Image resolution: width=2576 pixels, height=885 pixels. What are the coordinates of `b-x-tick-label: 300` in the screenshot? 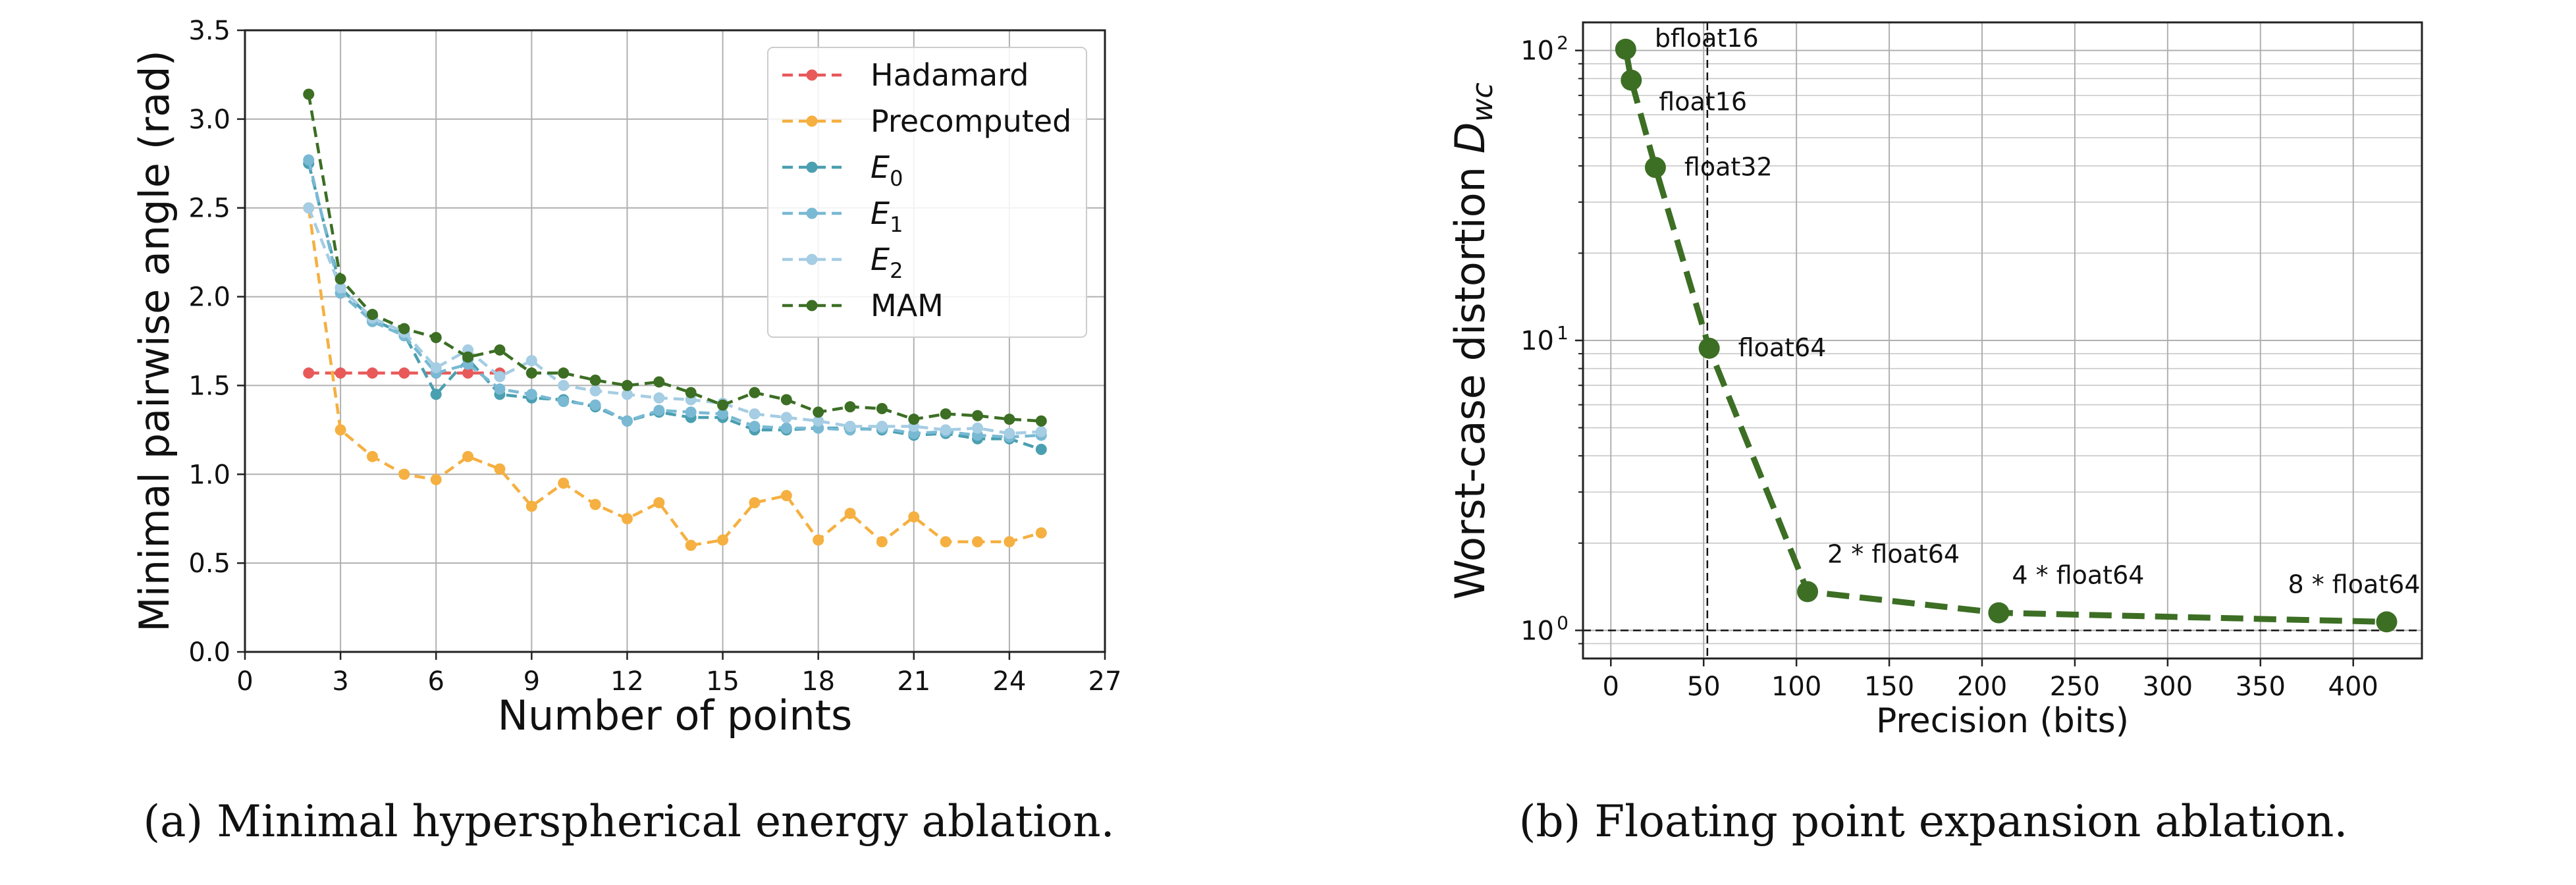 It's located at (2168, 687).